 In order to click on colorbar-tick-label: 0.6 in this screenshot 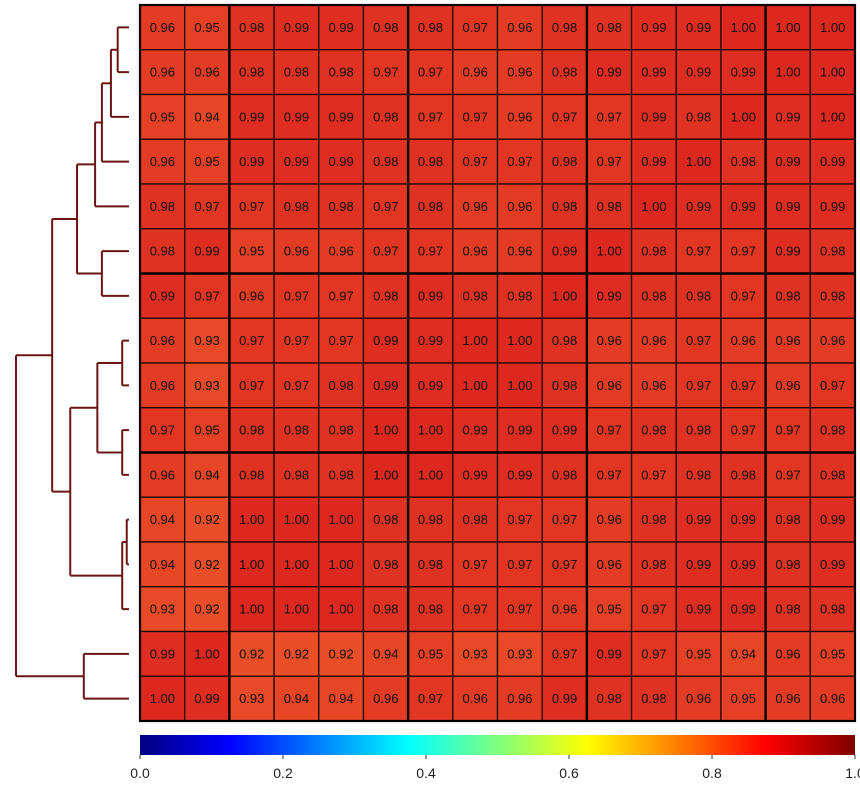, I will do `click(569, 773)`.